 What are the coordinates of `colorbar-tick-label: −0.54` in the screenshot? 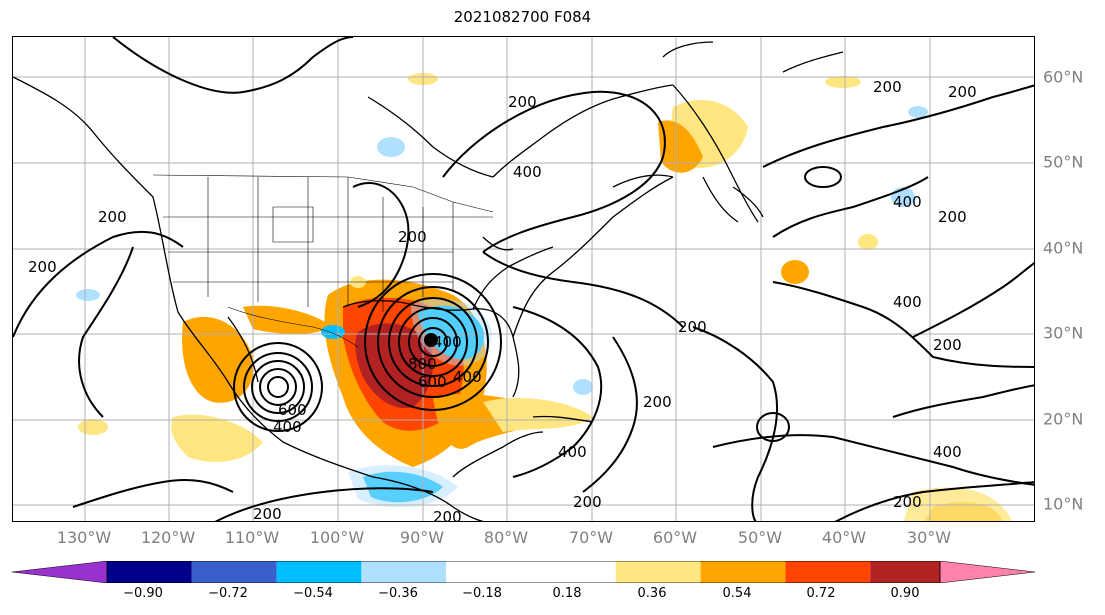 It's located at (313, 593).